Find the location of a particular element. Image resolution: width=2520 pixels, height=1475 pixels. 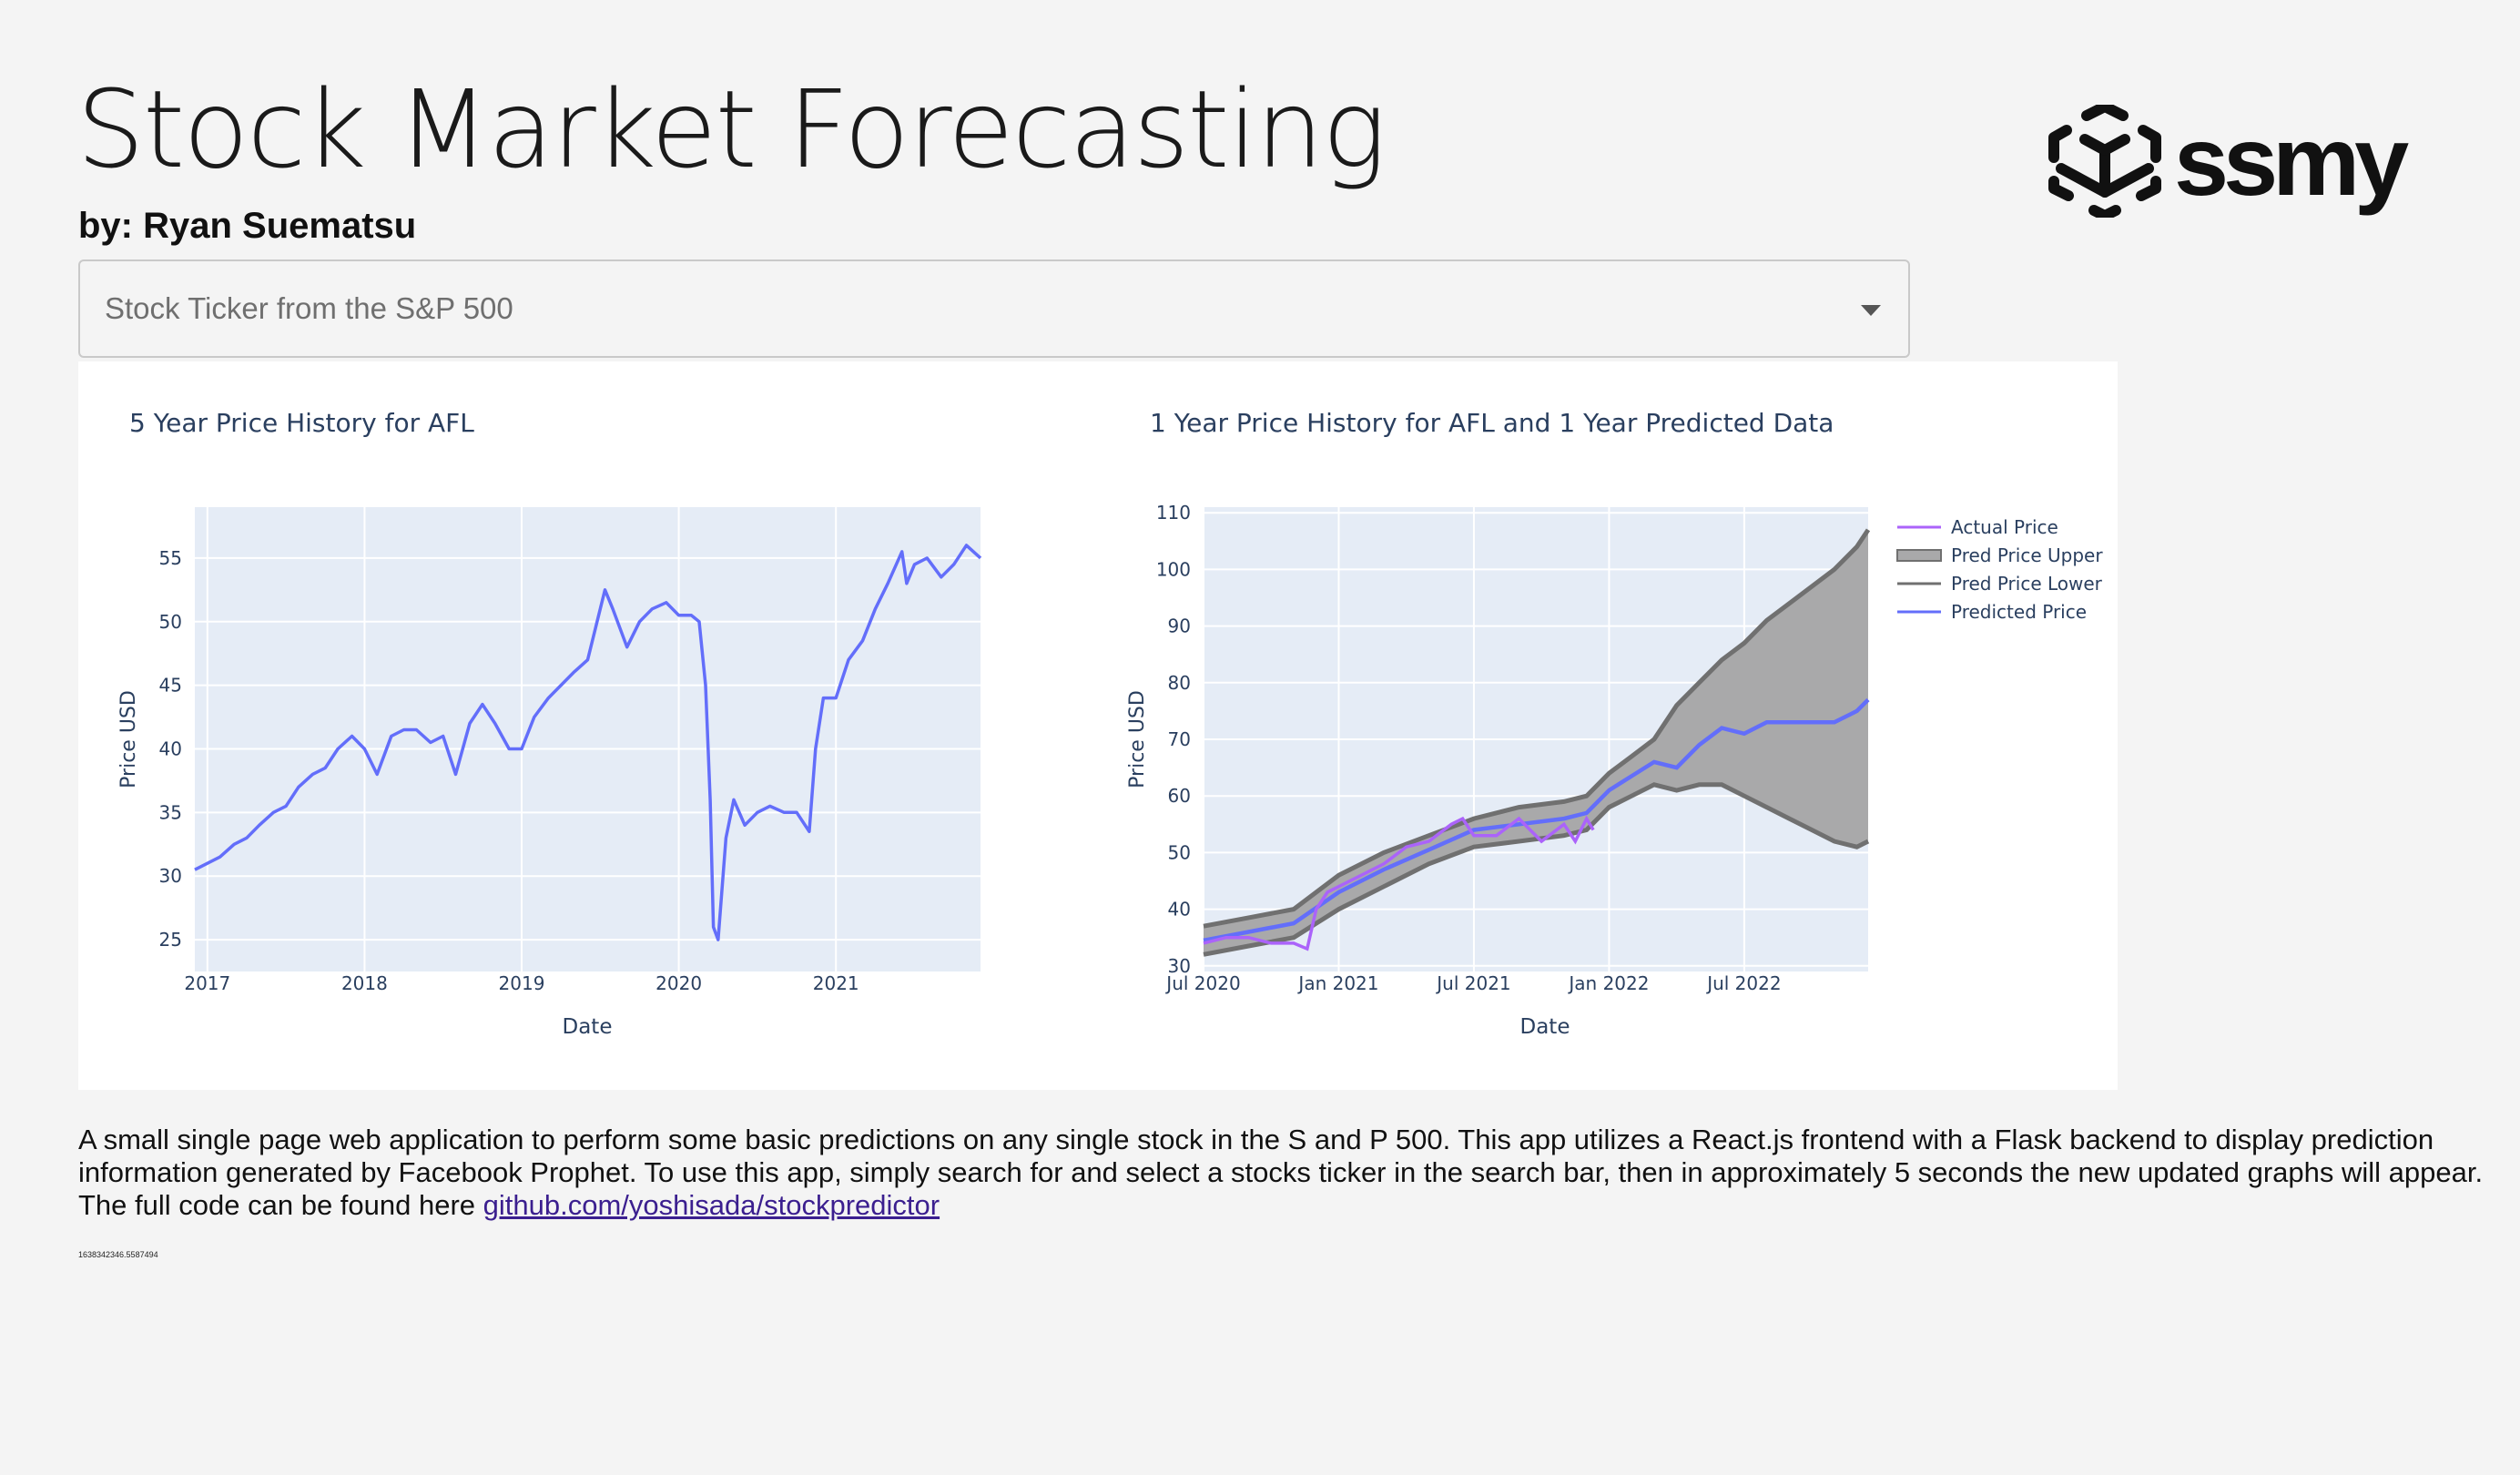

chevron-down-icon is located at coordinates (1871, 310).